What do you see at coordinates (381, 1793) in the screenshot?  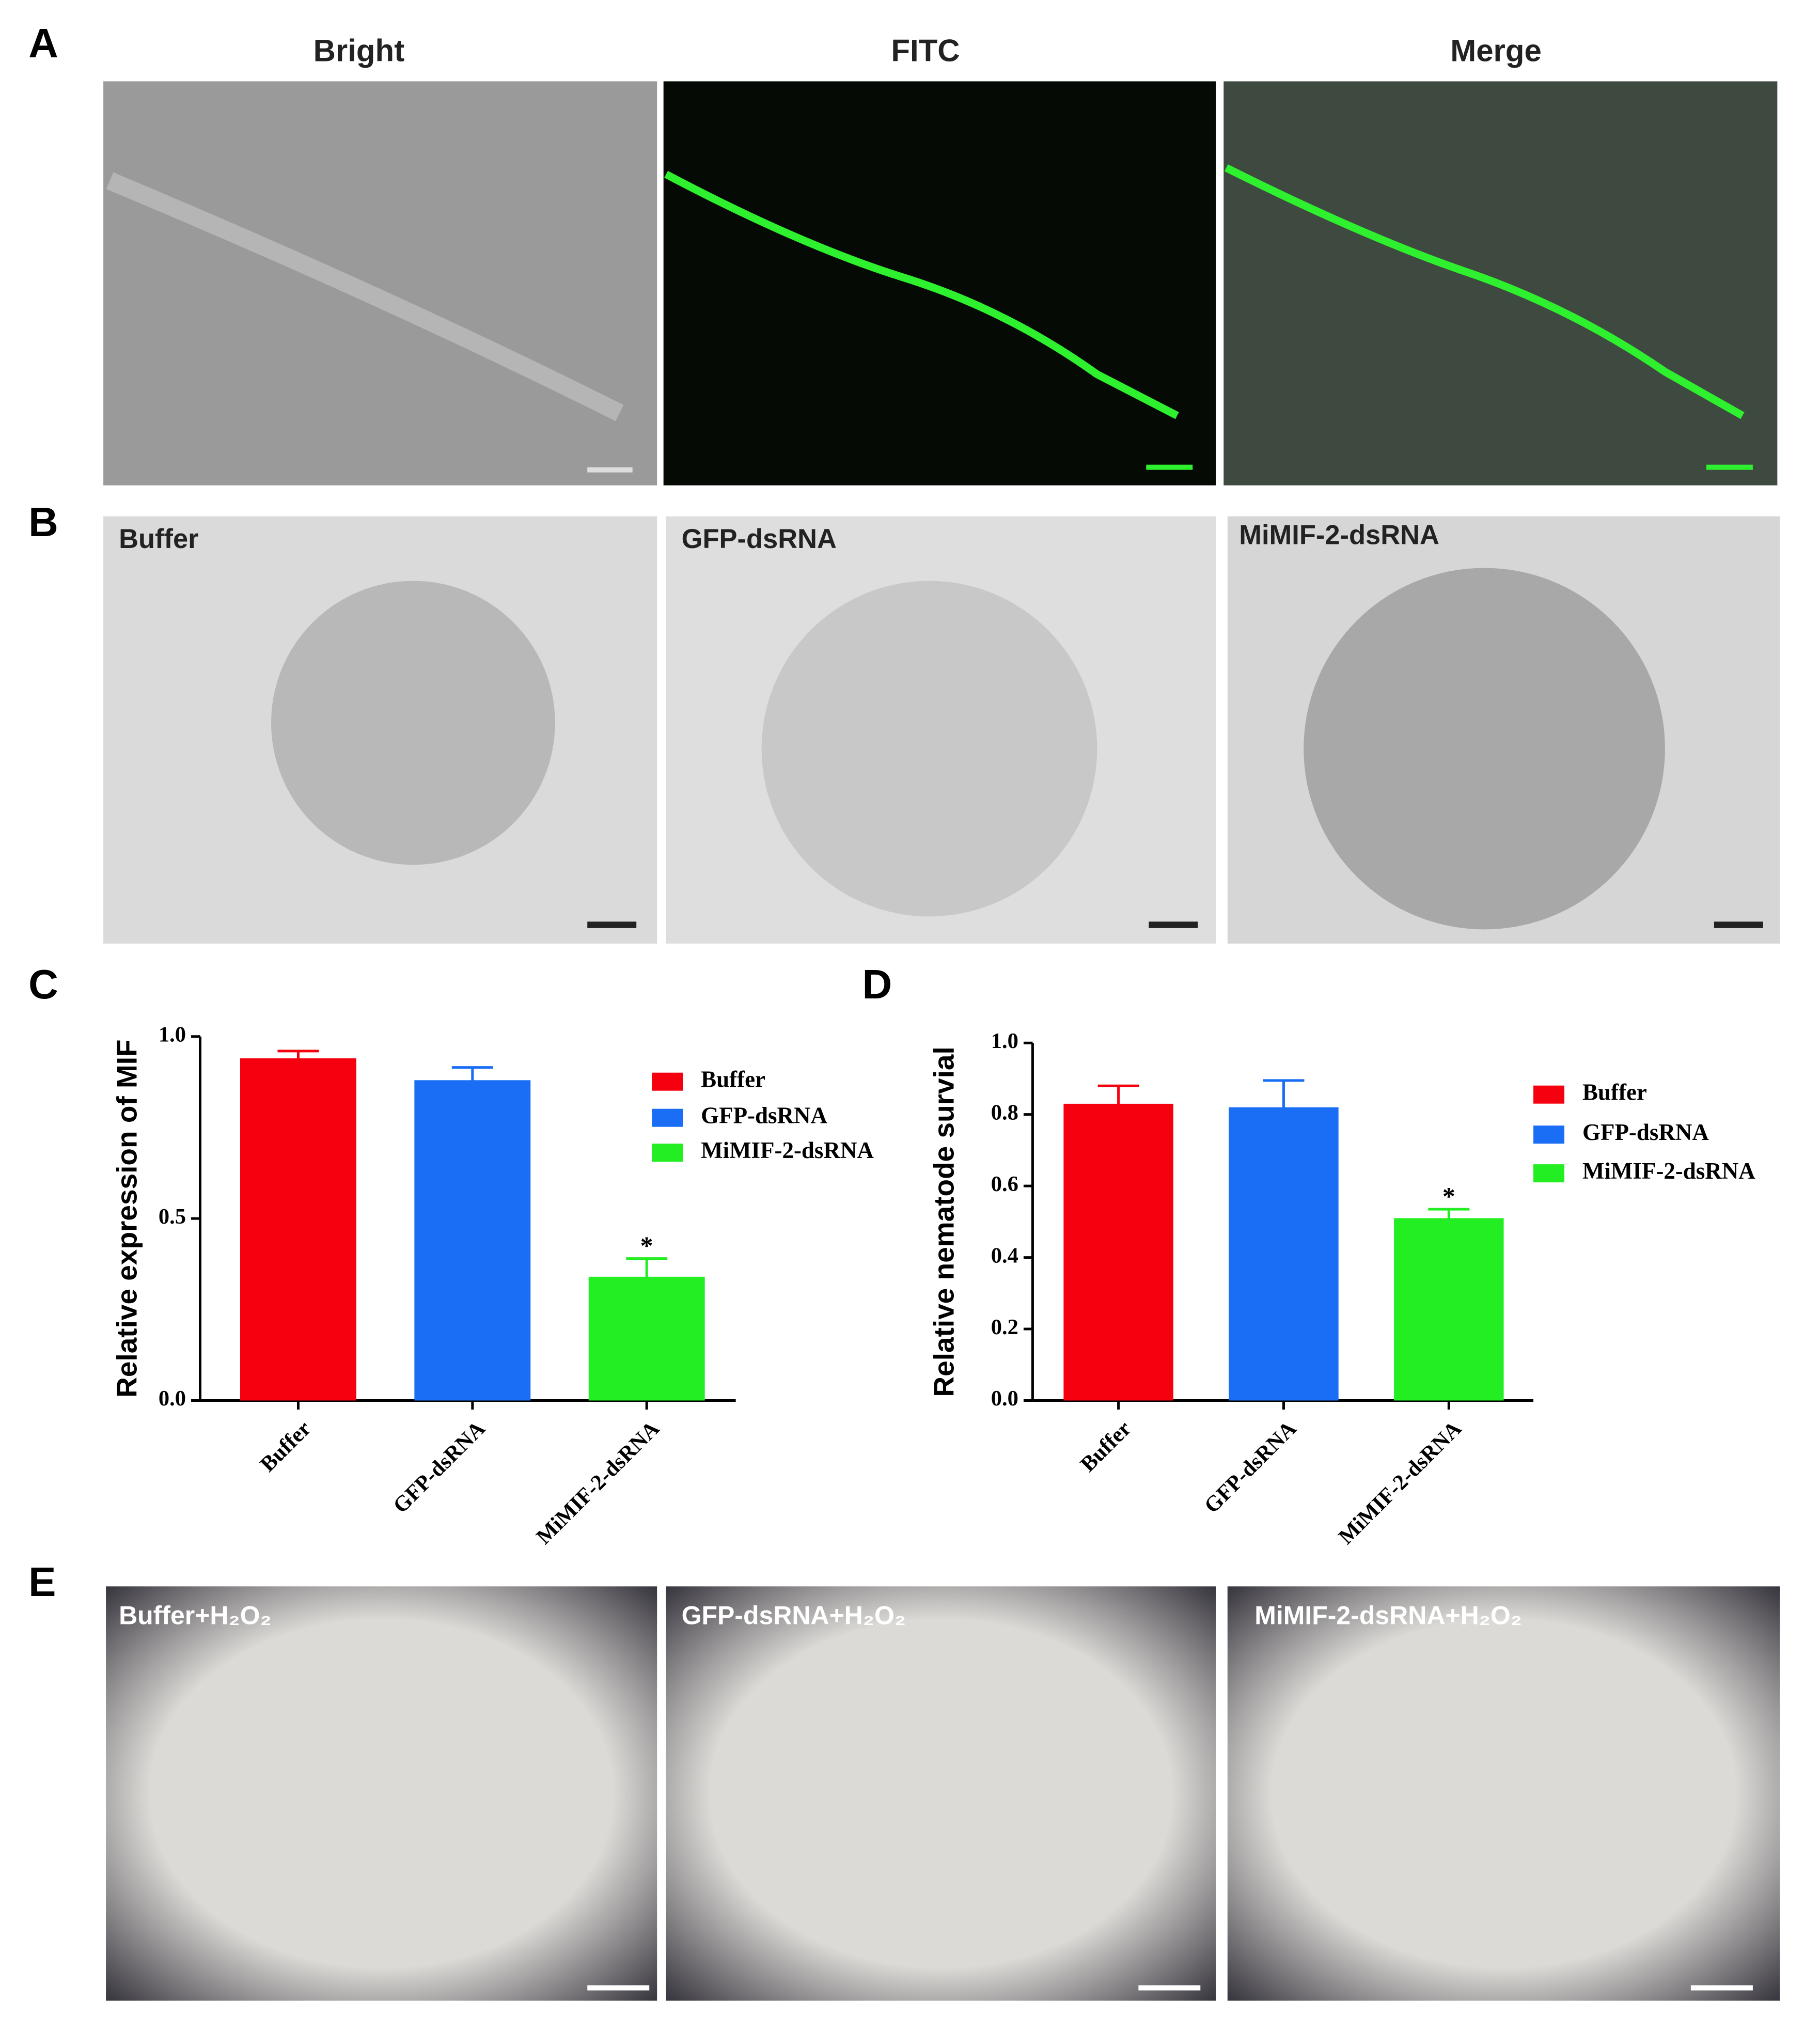 I see `image-buffer-h2o2` at bounding box center [381, 1793].